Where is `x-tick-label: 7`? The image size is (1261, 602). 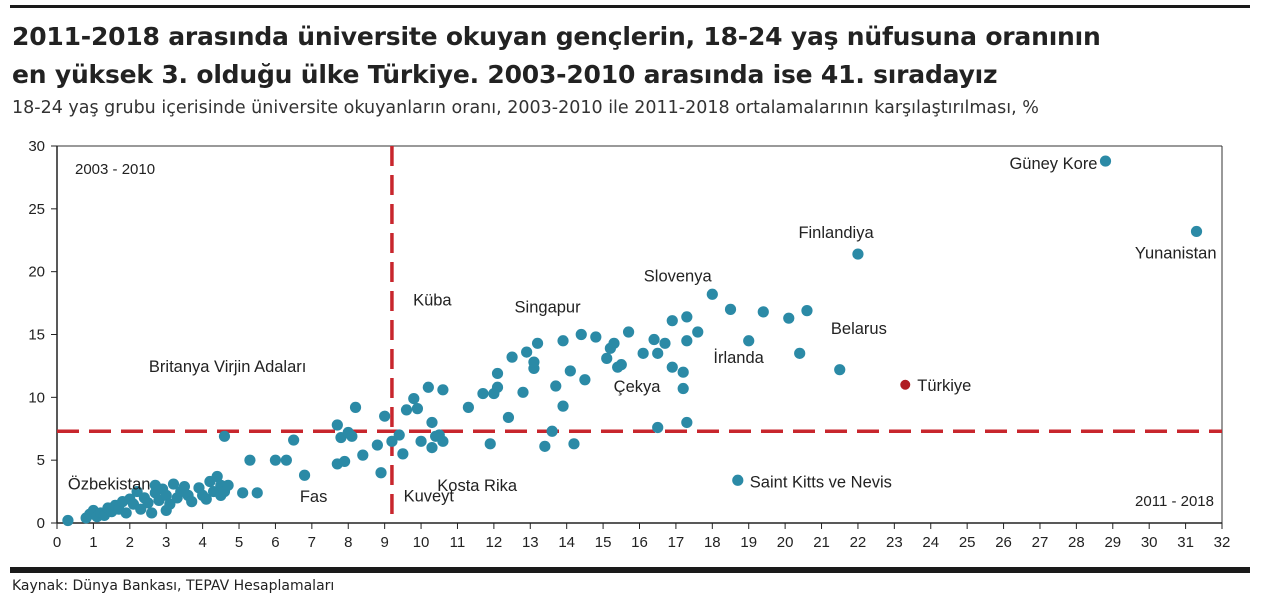
x-tick-label: 7 is located at coordinates (312, 542).